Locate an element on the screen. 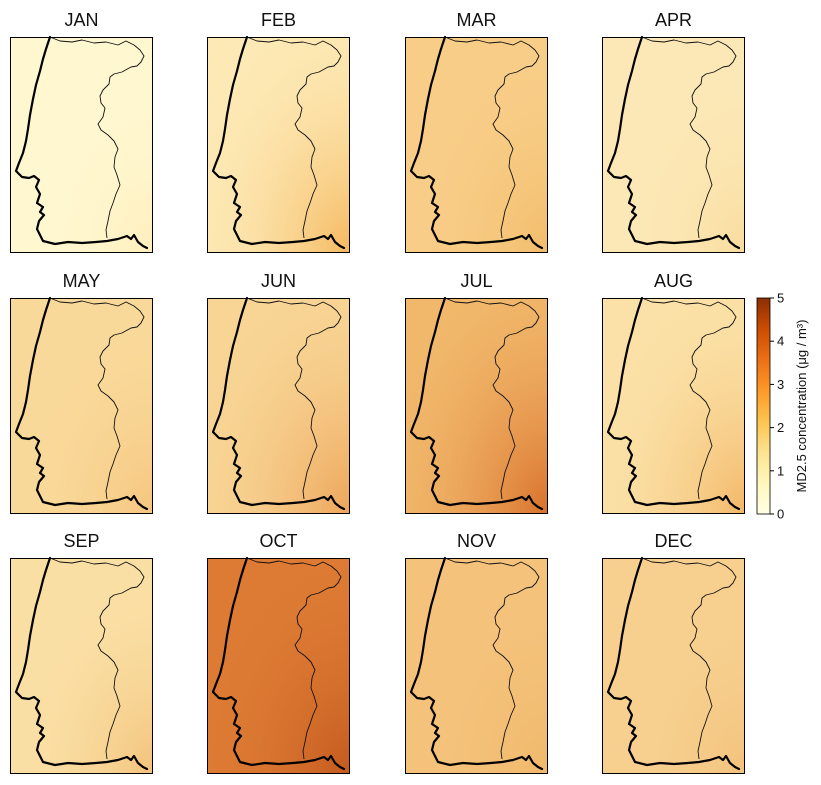 Image resolution: width=821 pixels, height=785 pixels. colorbar-tick-label: 3 is located at coordinates (780, 384).